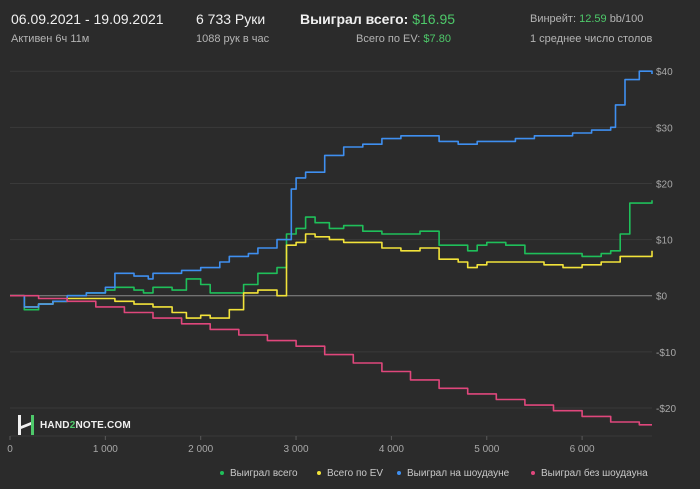 This screenshot has height=489, width=700. Describe the element at coordinates (553, 19) in the screenshot. I see `winrate-label: Винрейт:` at that location.